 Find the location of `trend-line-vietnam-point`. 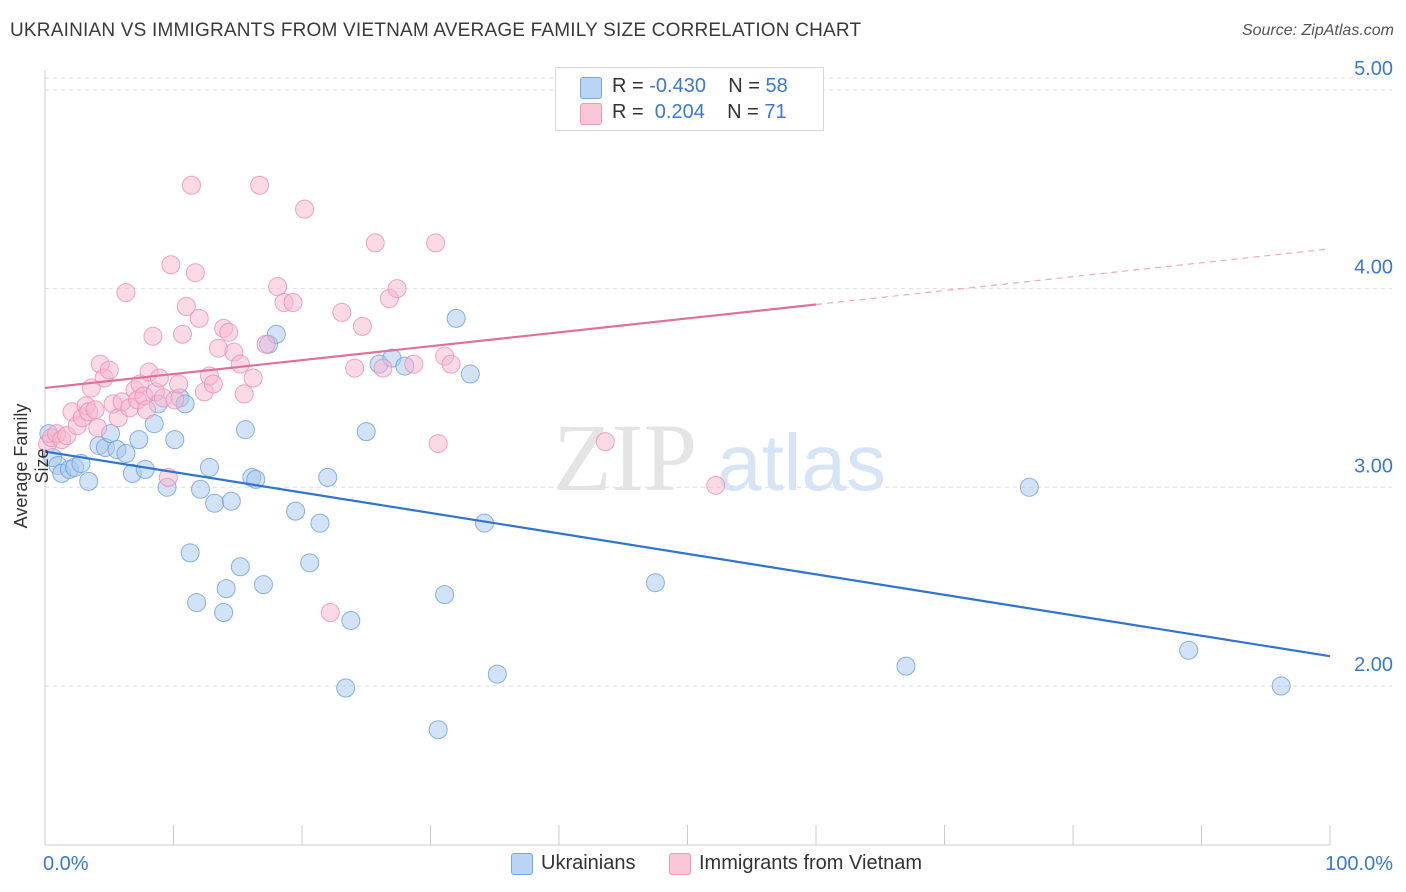

trend-line-vietnam-point is located at coordinates (430, 346).